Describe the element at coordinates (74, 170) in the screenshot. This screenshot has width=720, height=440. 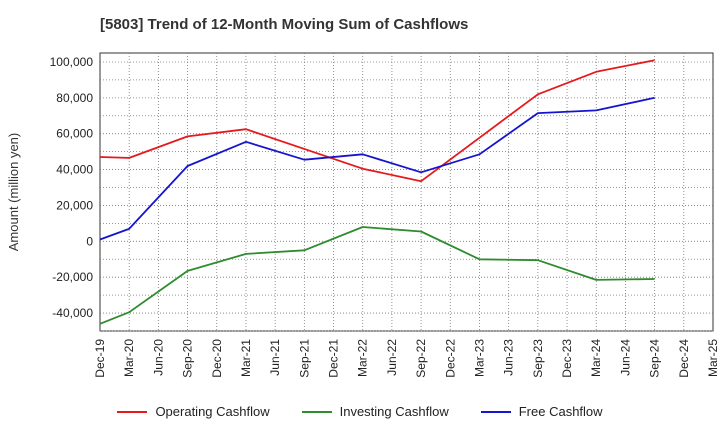
I see `y-tick-label: 40,000` at that location.